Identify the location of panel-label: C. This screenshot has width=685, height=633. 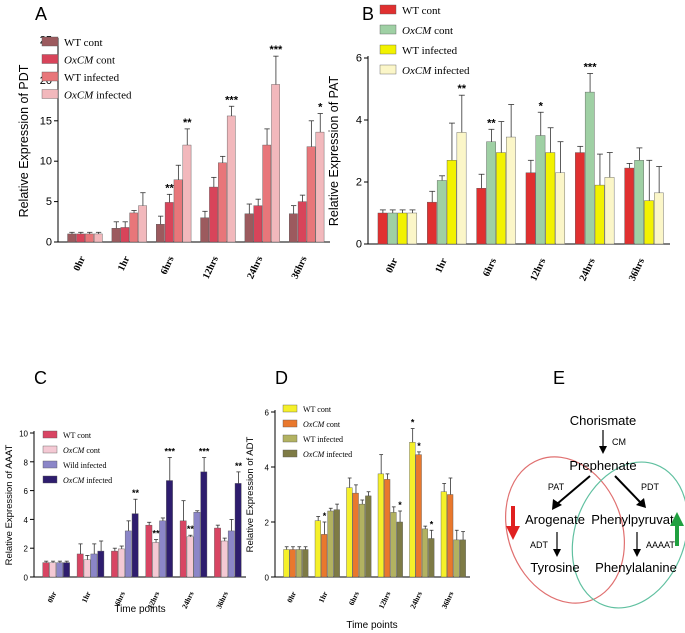
(40, 378).